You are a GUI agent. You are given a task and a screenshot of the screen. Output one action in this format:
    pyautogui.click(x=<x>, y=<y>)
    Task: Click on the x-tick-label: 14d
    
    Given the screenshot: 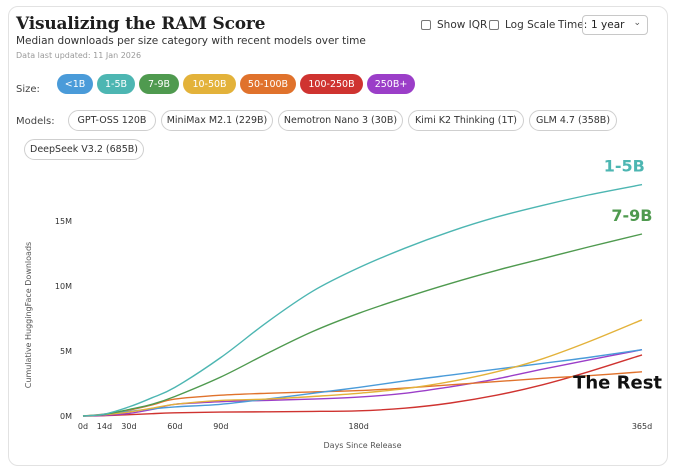 What is the action you would take?
    pyautogui.click(x=104, y=426)
    